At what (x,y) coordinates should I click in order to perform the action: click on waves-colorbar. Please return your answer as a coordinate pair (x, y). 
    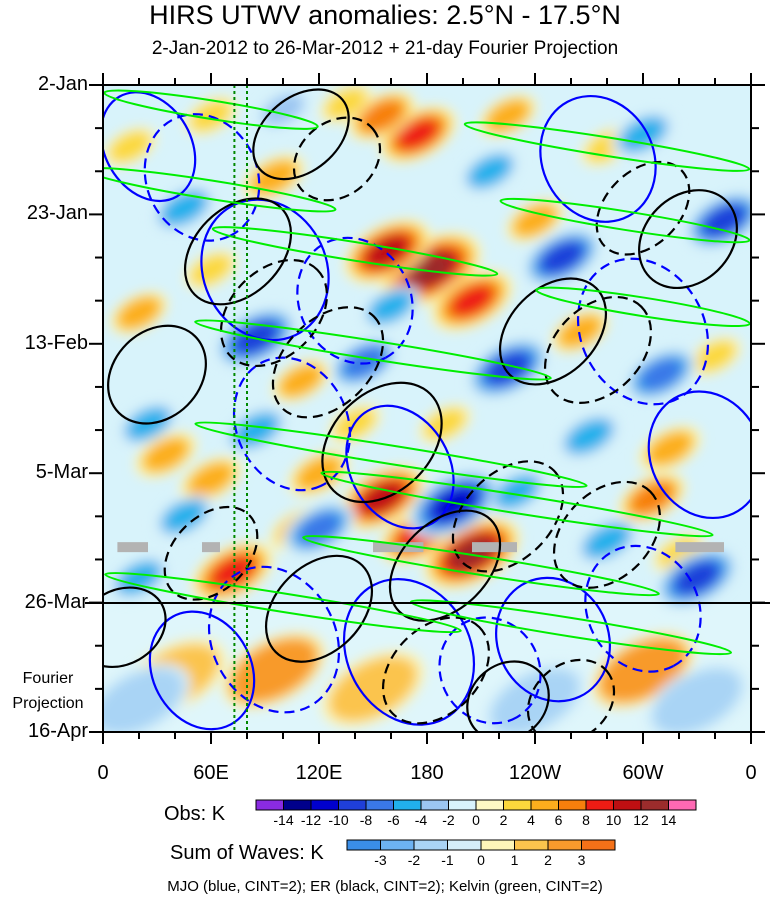
    Looking at the image, I should click on (481, 845).